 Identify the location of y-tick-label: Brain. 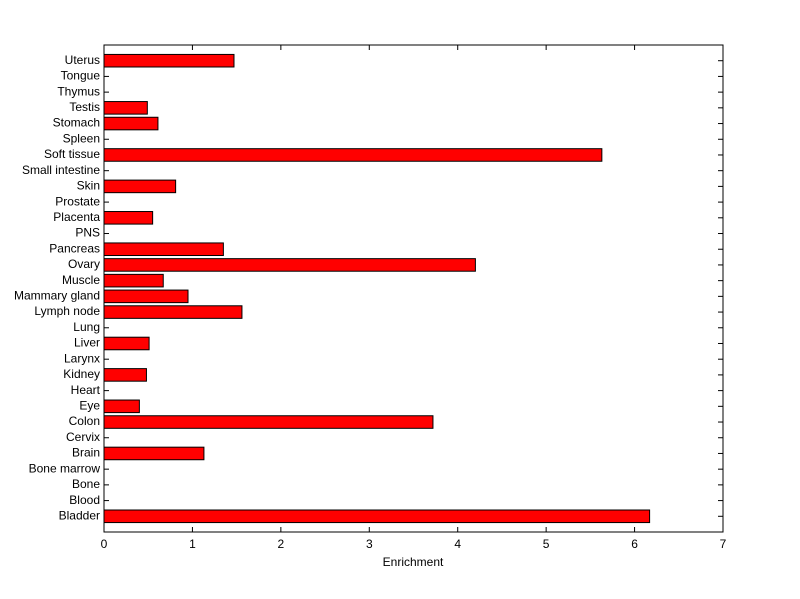
(86, 453).